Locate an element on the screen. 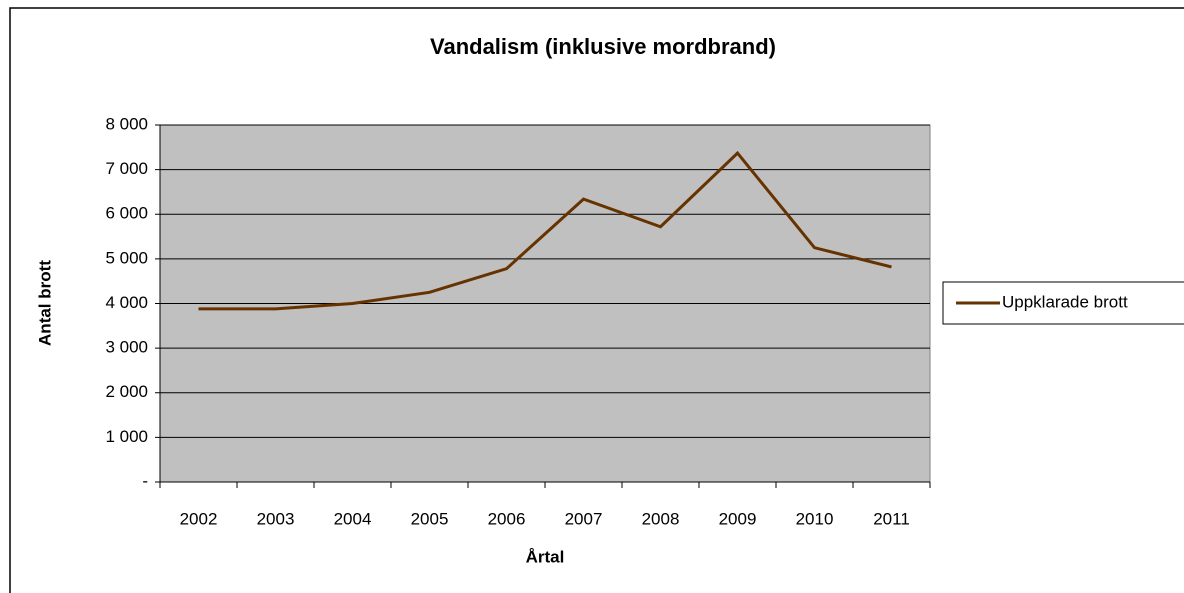  y-tick-label: 2 000 is located at coordinates (126, 391).